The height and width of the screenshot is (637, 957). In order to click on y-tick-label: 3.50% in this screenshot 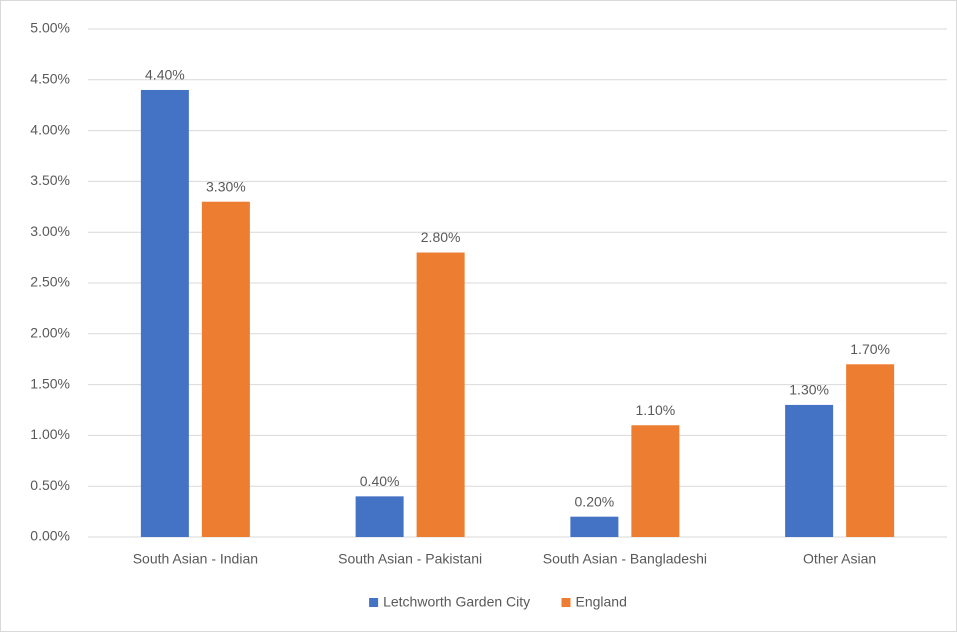, I will do `click(50, 180)`.